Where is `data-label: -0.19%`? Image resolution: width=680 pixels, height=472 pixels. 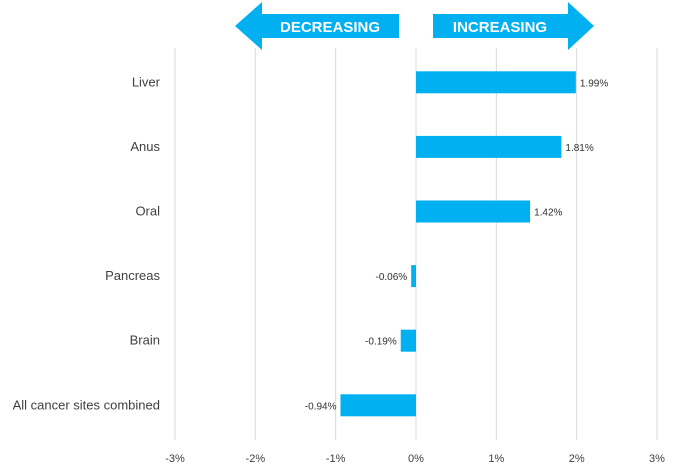 data-label: -0.19% is located at coordinates (381, 342).